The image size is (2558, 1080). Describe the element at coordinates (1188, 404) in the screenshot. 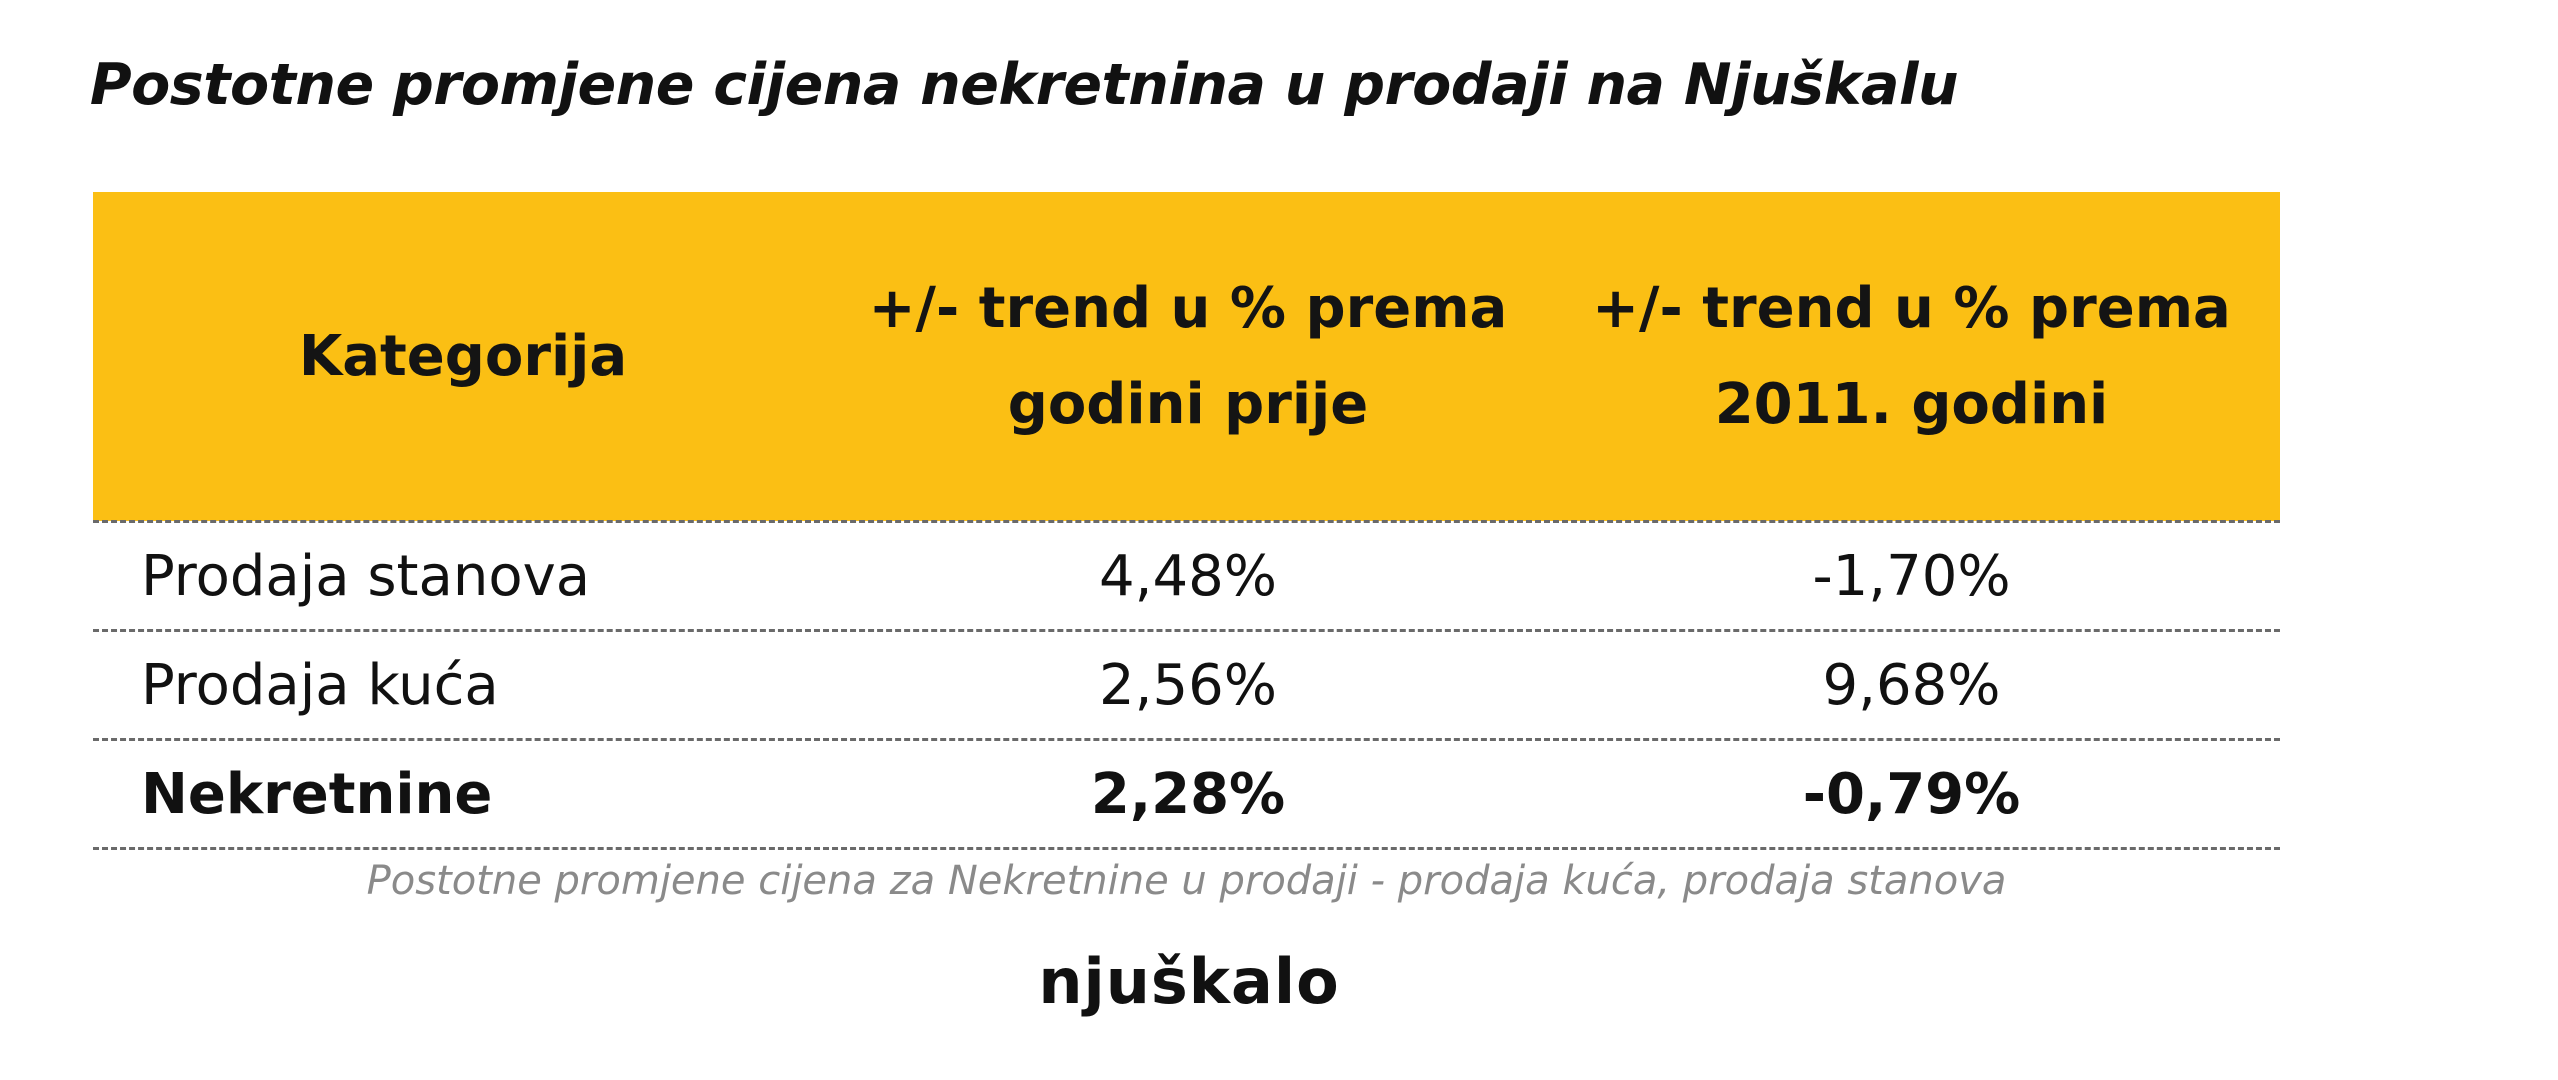

I see `header-trend-prev-year-line2: godini prije` at that location.